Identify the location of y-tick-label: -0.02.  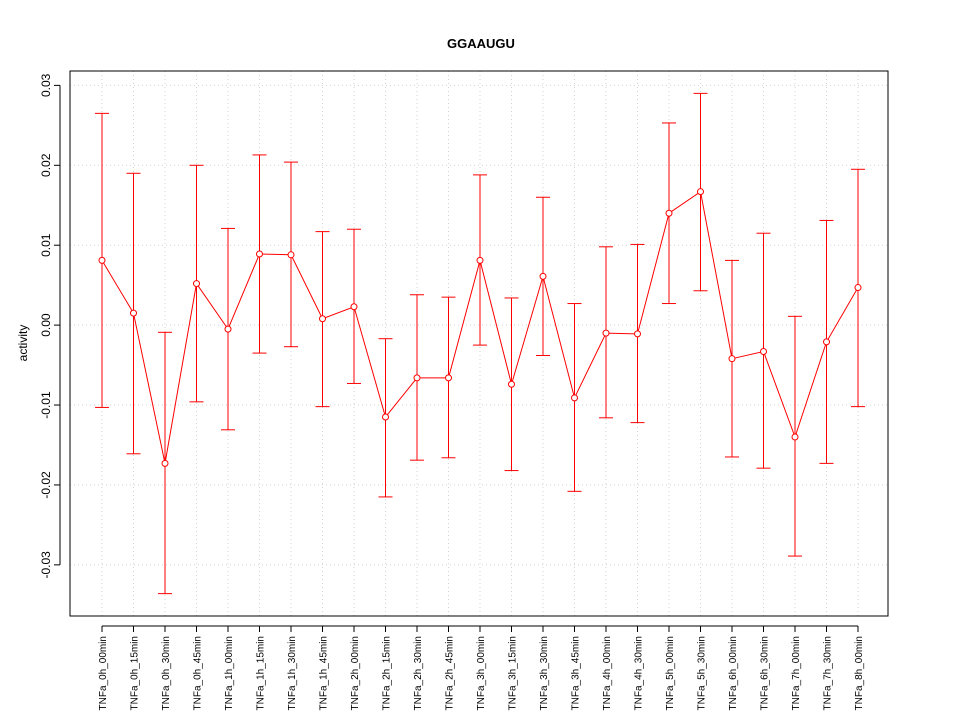
(46, 485).